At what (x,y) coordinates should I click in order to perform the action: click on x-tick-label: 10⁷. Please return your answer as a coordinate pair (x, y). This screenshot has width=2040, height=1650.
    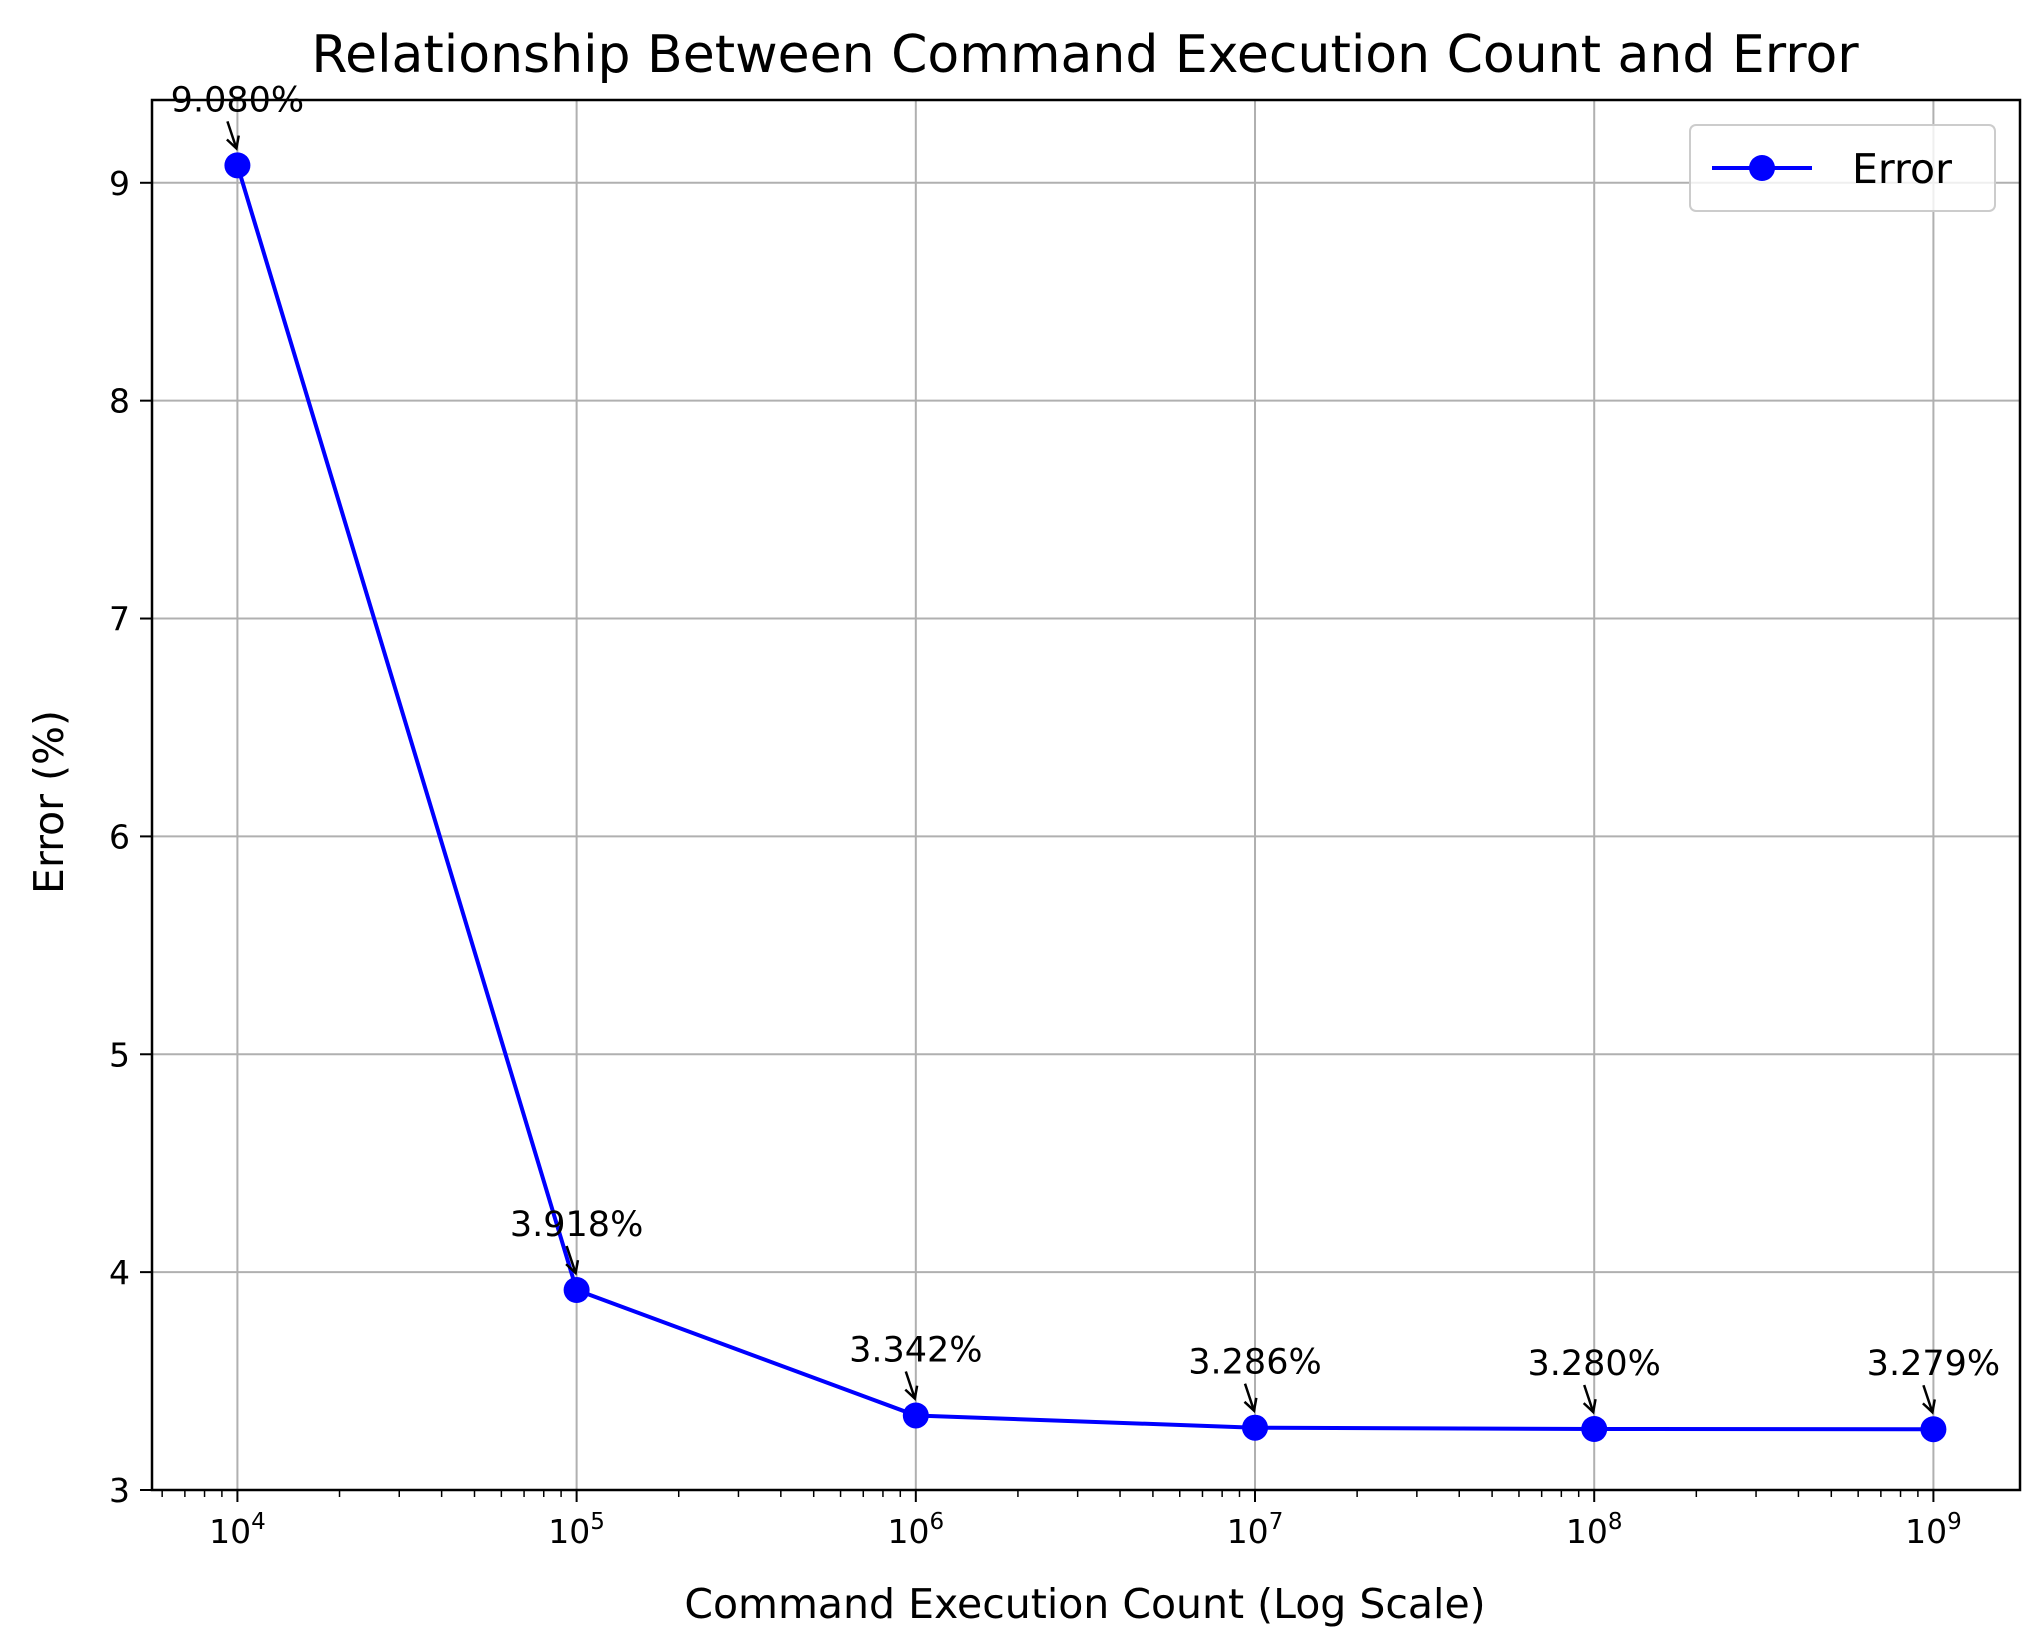
    Looking at the image, I should click on (1255, 1530).